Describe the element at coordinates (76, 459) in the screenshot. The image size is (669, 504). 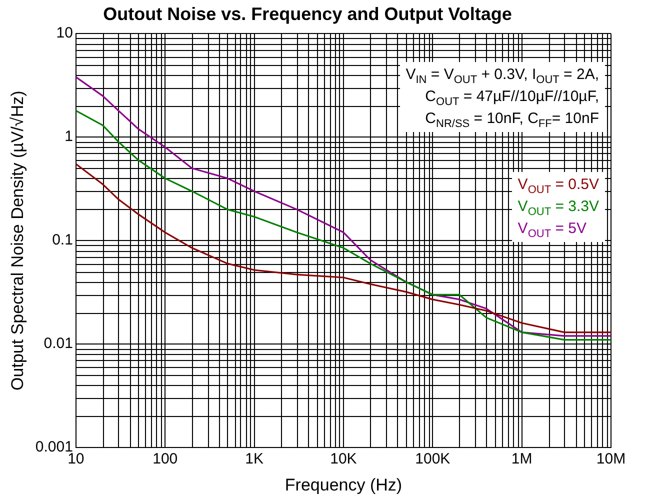
I see `x-tick-label: 10` at that location.